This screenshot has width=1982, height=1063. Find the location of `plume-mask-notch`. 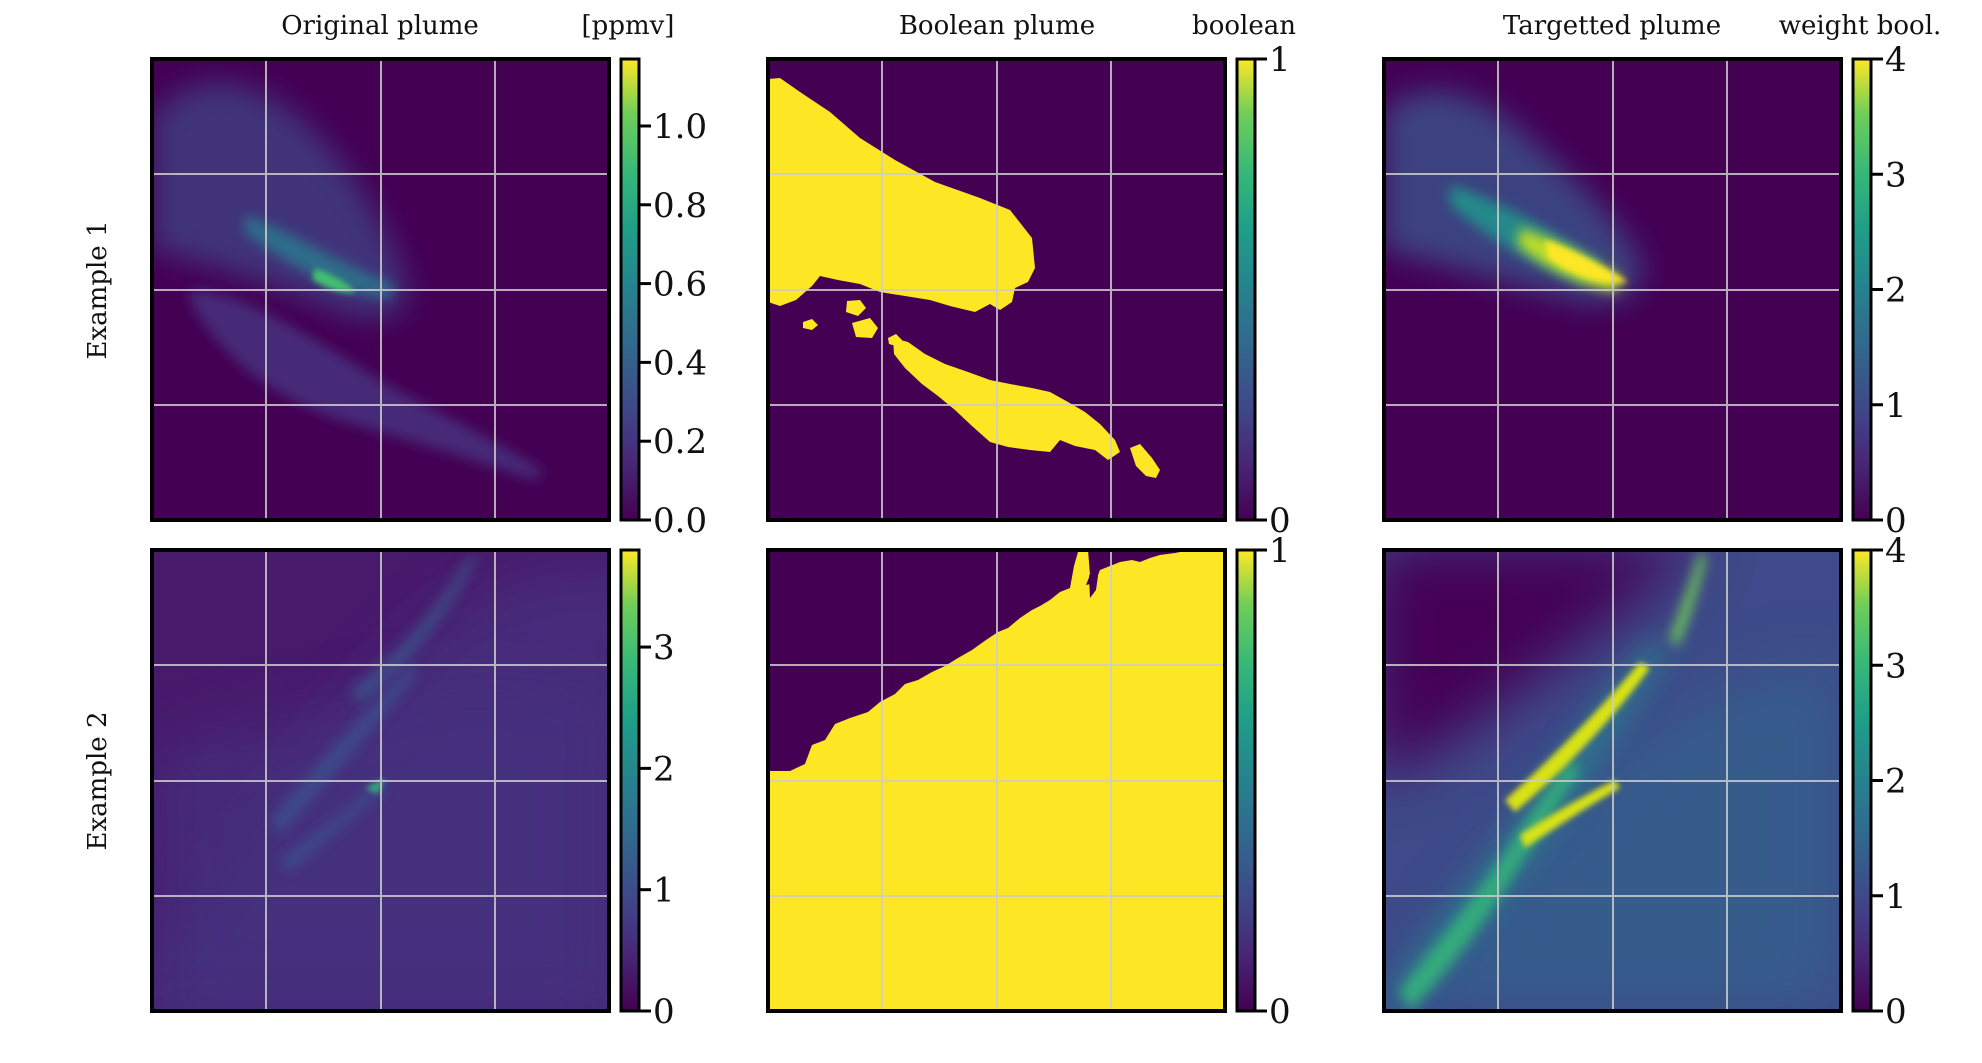

plume-mask-notch is located at coordinates (1093, 582).